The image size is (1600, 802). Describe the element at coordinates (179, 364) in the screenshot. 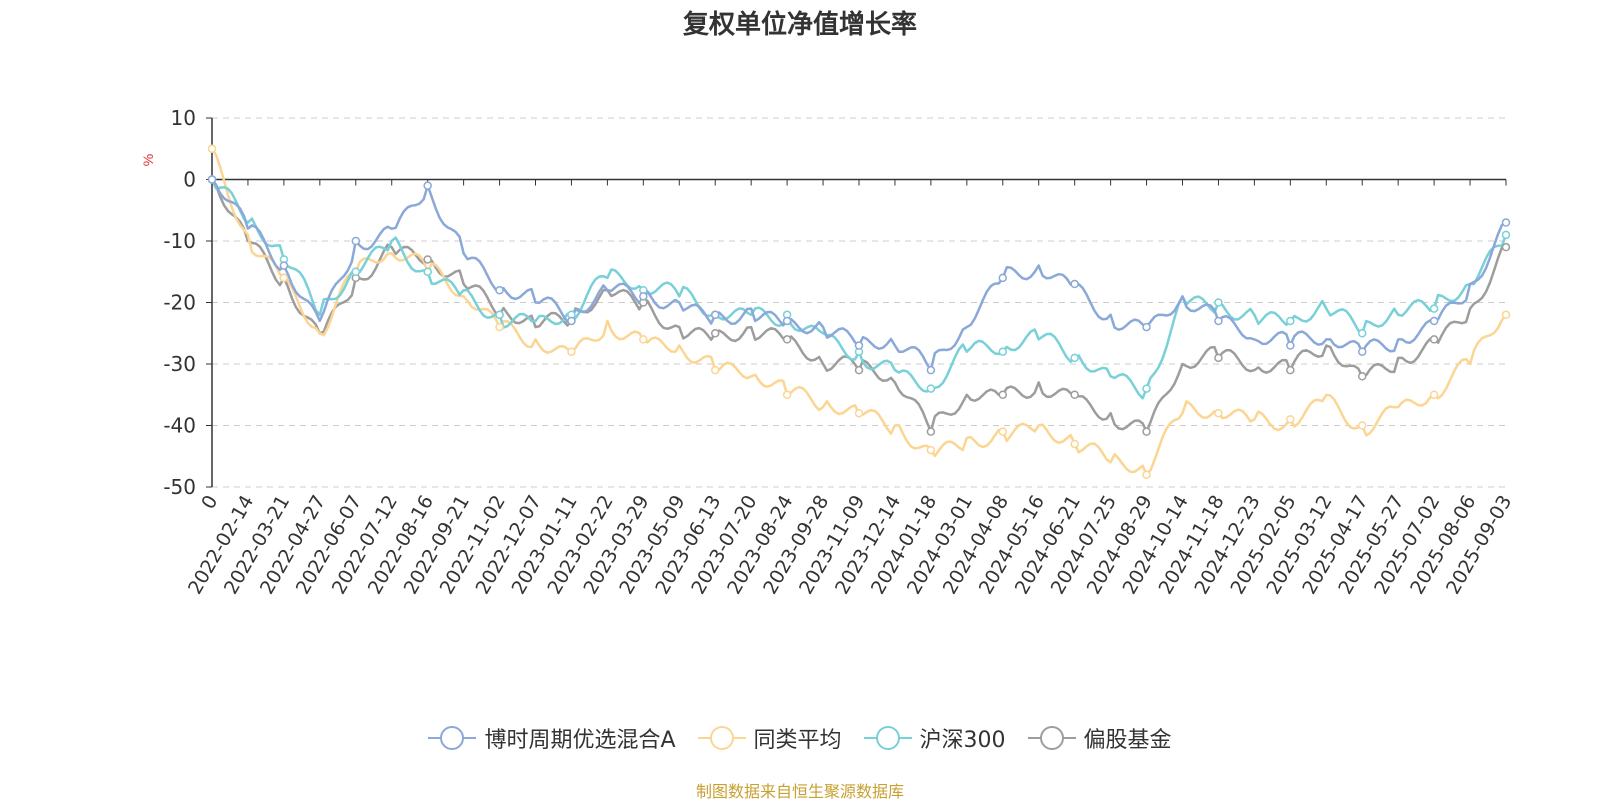

I see `y-tick-label: -30` at that location.